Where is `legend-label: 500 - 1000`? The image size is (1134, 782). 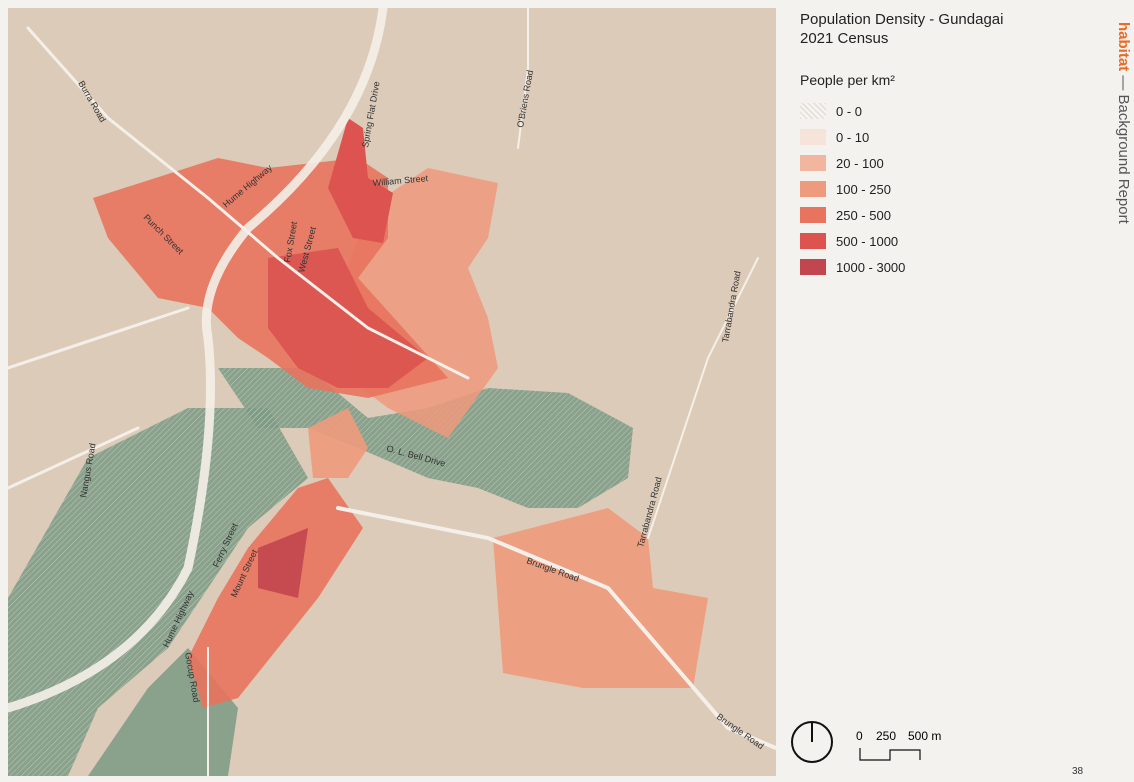 legend-label: 500 - 1000 is located at coordinates (867, 241).